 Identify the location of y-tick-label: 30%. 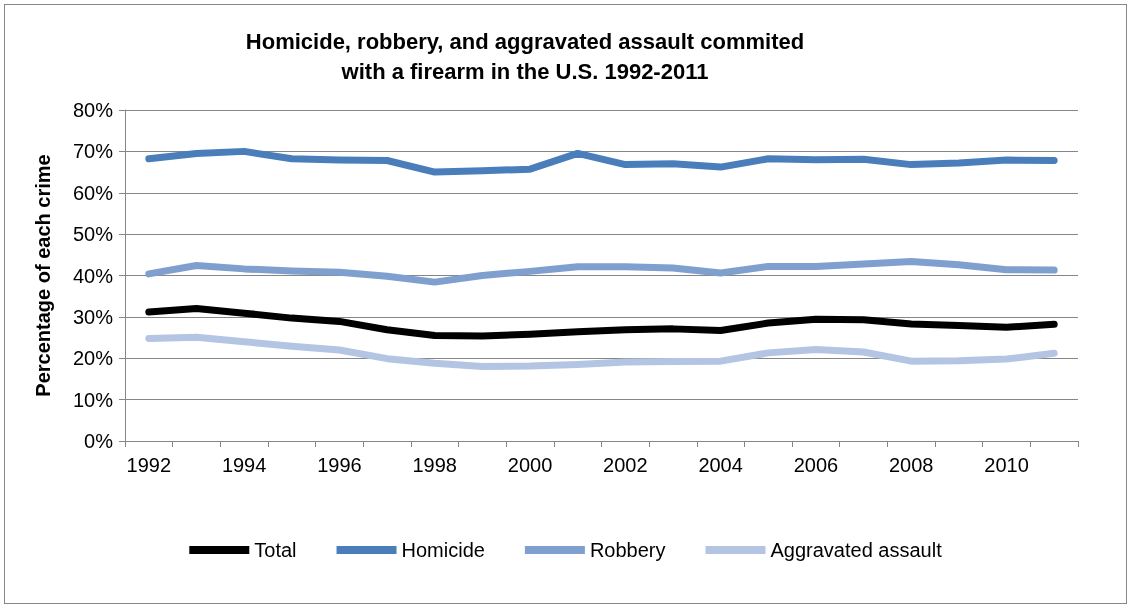
(93, 316).